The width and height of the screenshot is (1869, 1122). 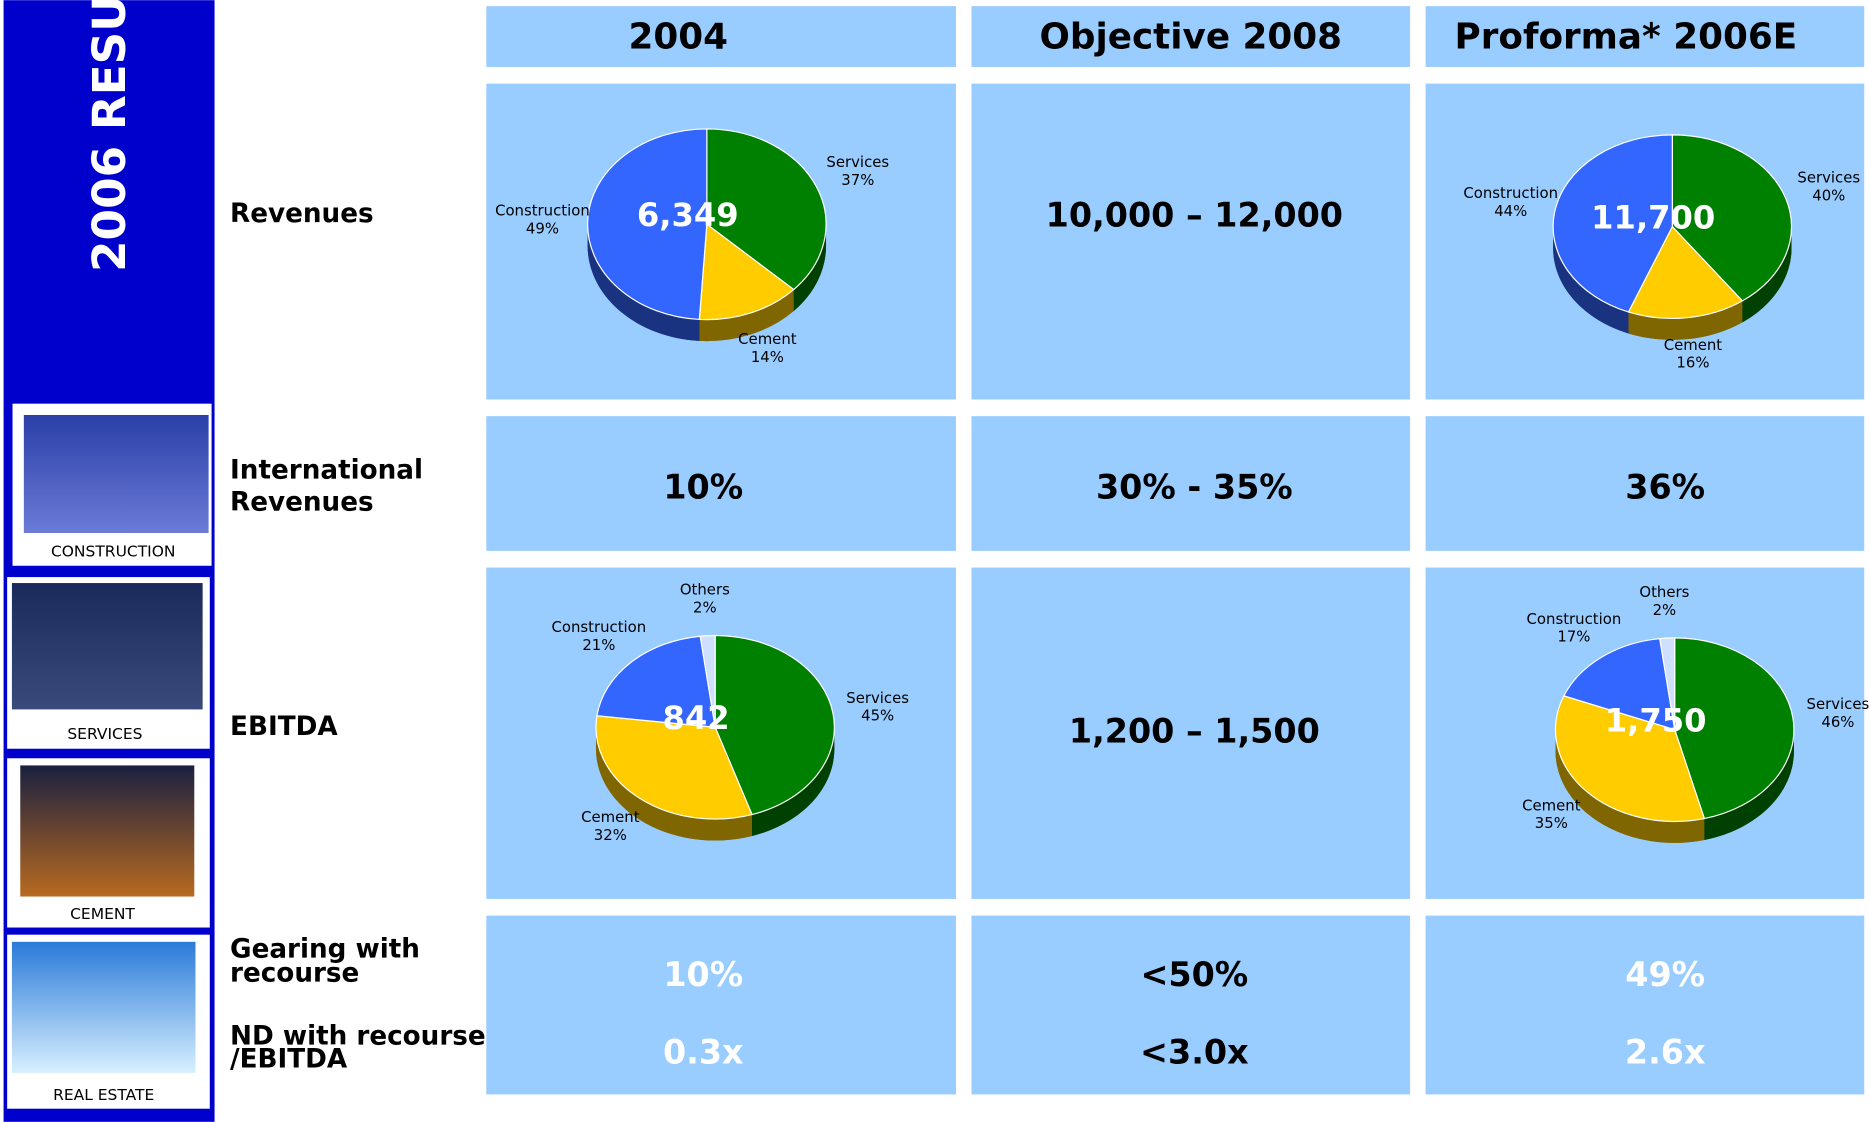 I want to click on section-real-estate: REAL ESTATE, so click(x=108, y=1021).